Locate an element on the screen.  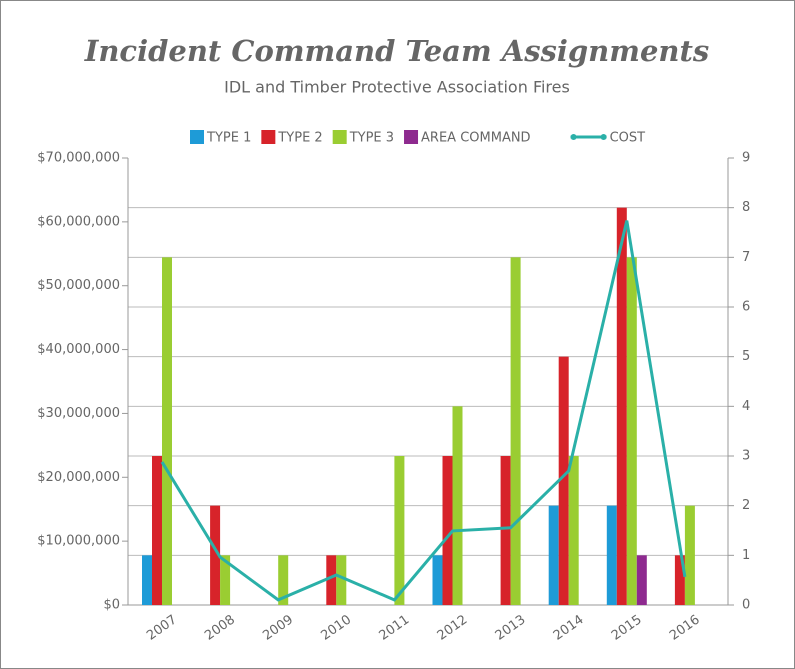
y2-tick-label: 4 is located at coordinates (746, 406).